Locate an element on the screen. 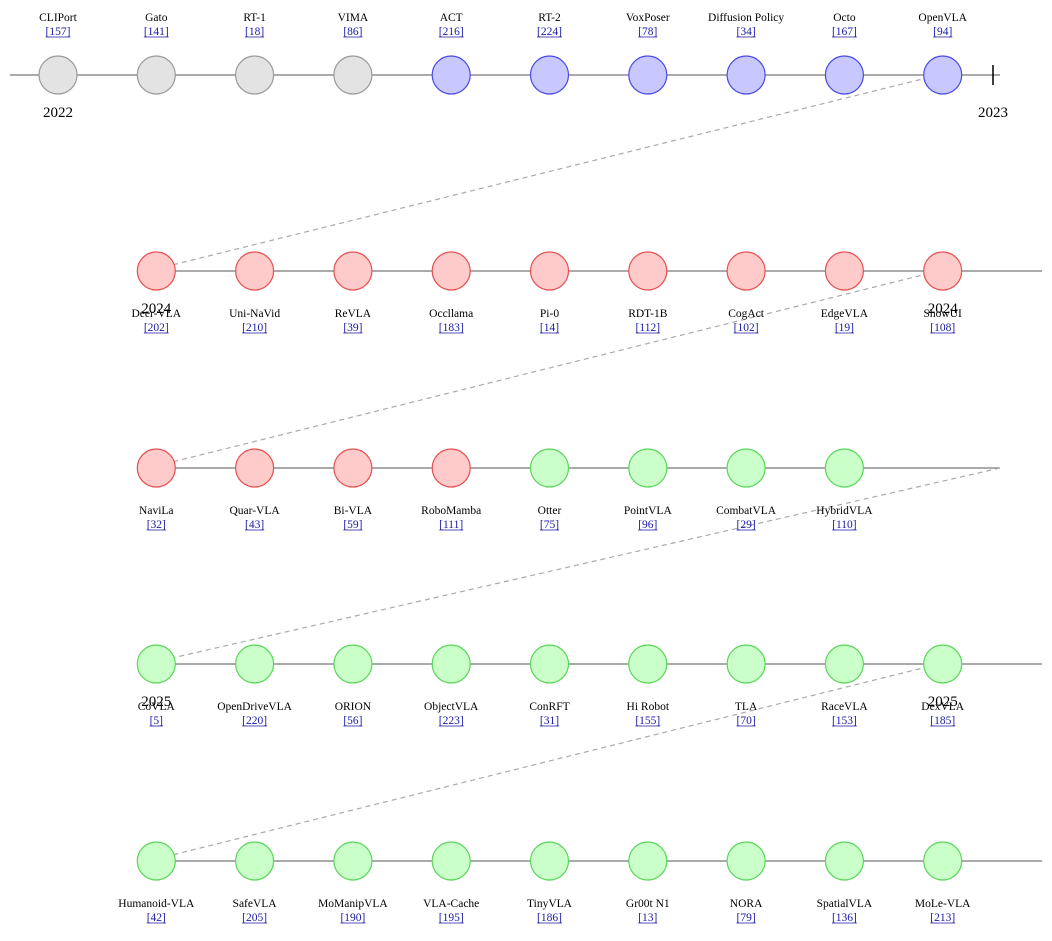 The image size is (1052, 941). model-node: Deer-VLA [202] is located at coordinates (157, 292).